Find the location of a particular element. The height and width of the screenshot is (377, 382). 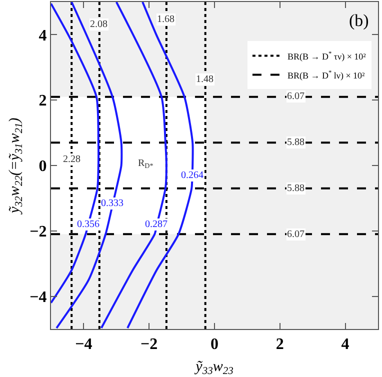

x-axis-title: ỹ$_{33}$w$_{23}$ is located at coordinates (214, 367).